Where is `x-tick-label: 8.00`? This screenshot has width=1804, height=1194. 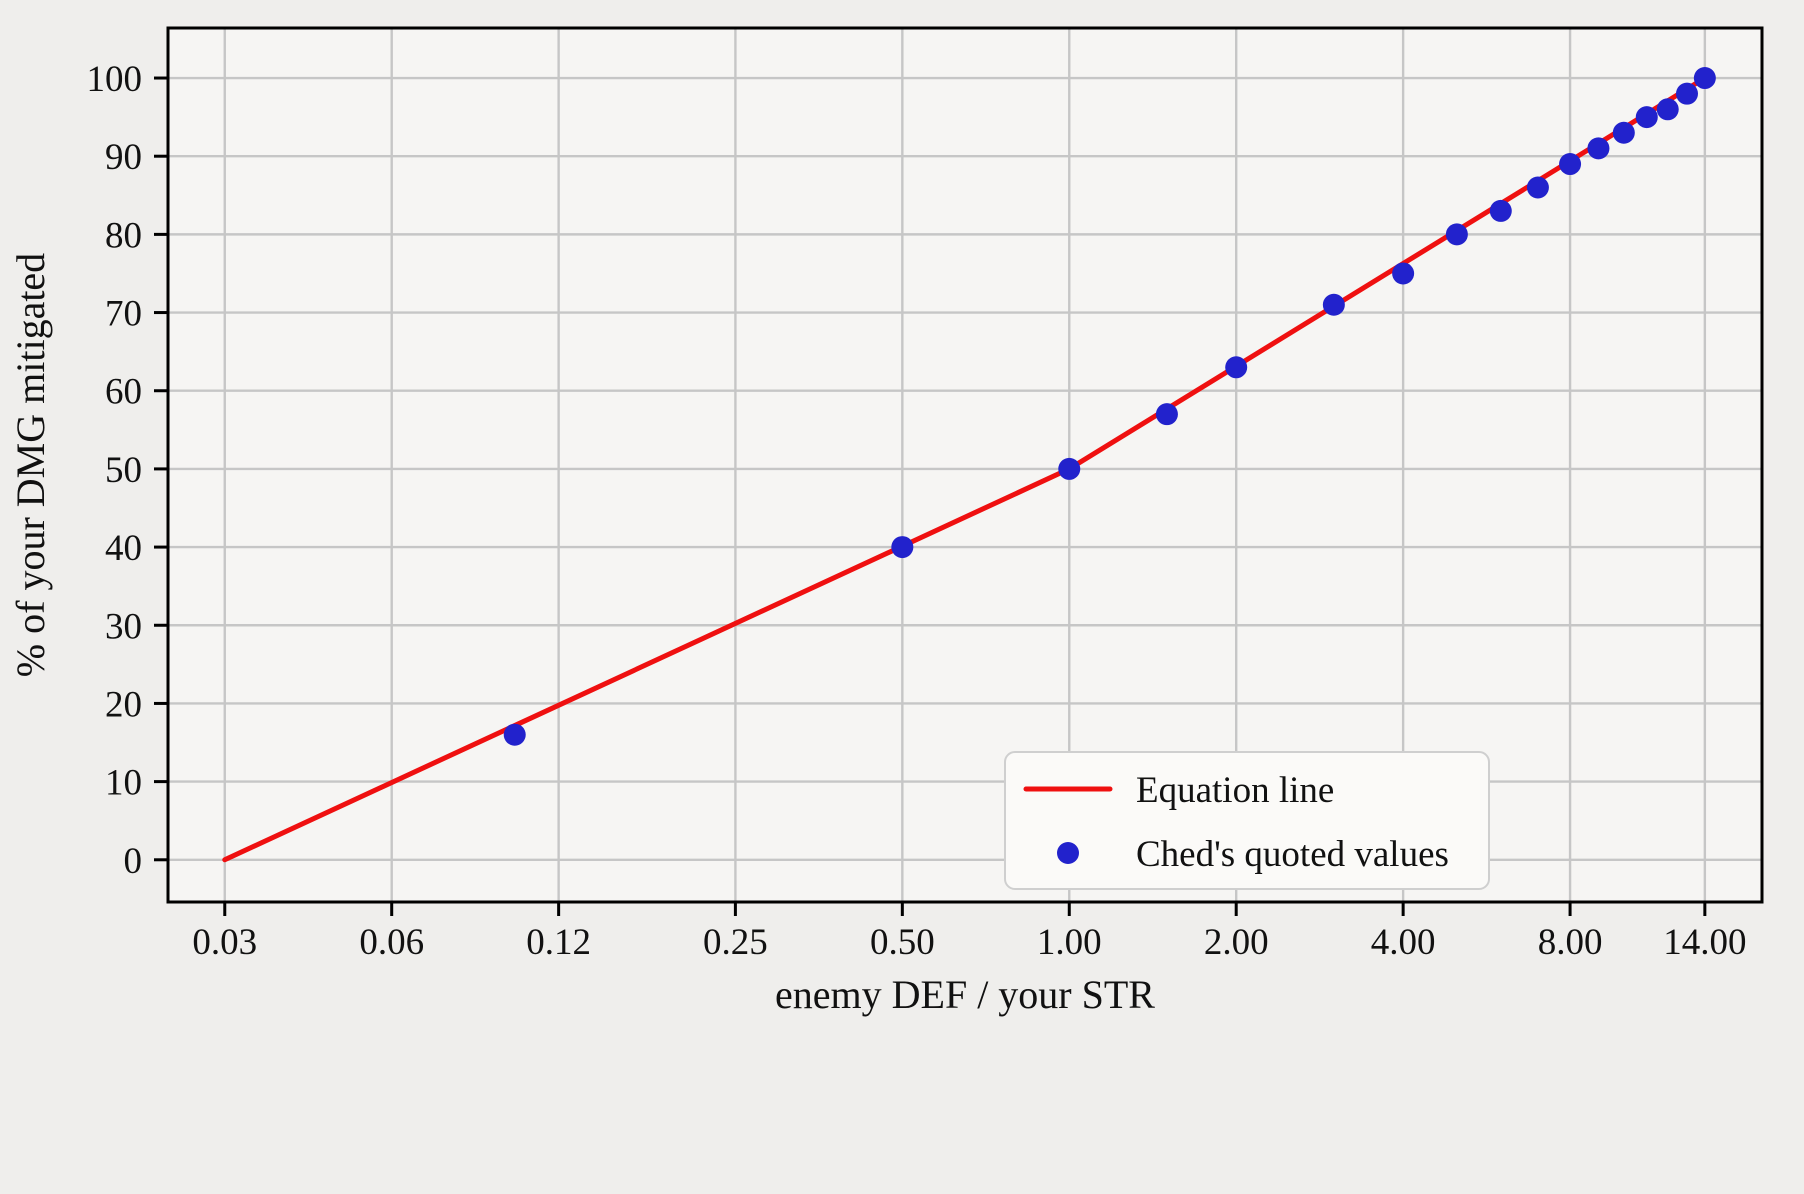 x-tick-label: 8.00 is located at coordinates (1570, 942).